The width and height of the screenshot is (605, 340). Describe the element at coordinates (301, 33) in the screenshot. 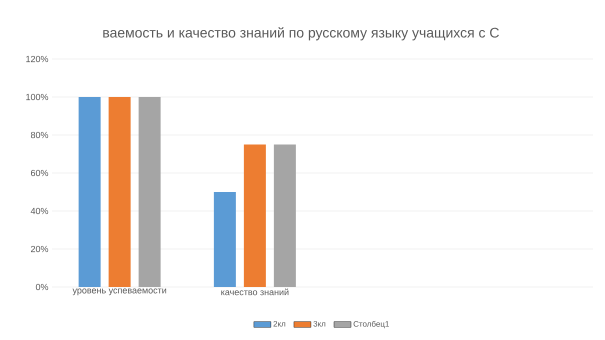

I see `chart-title: ваемость и качество знаний по русскому языку учащихся с С` at that location.